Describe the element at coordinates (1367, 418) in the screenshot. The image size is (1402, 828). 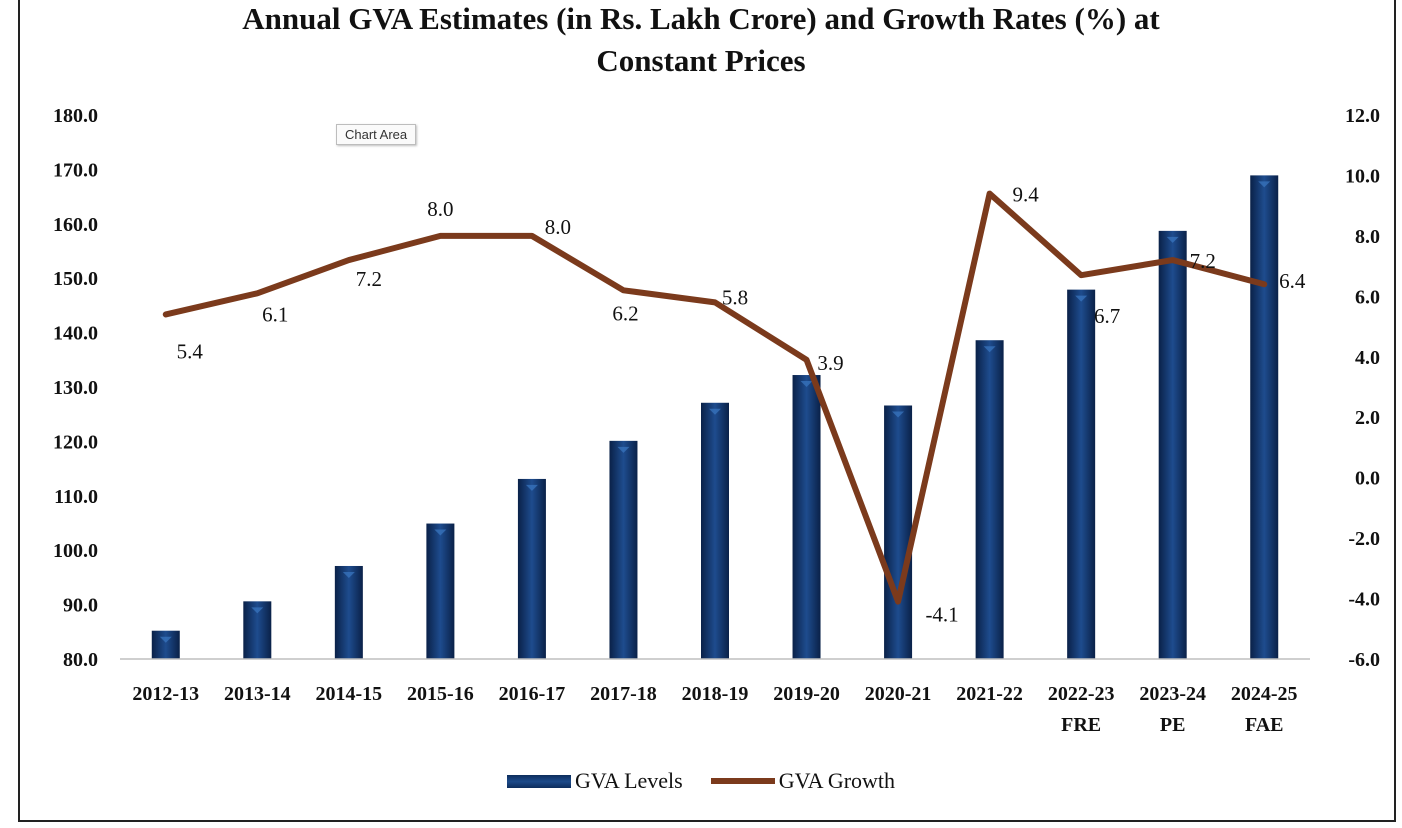
I see `right-tick-label: 2.0` at that location.